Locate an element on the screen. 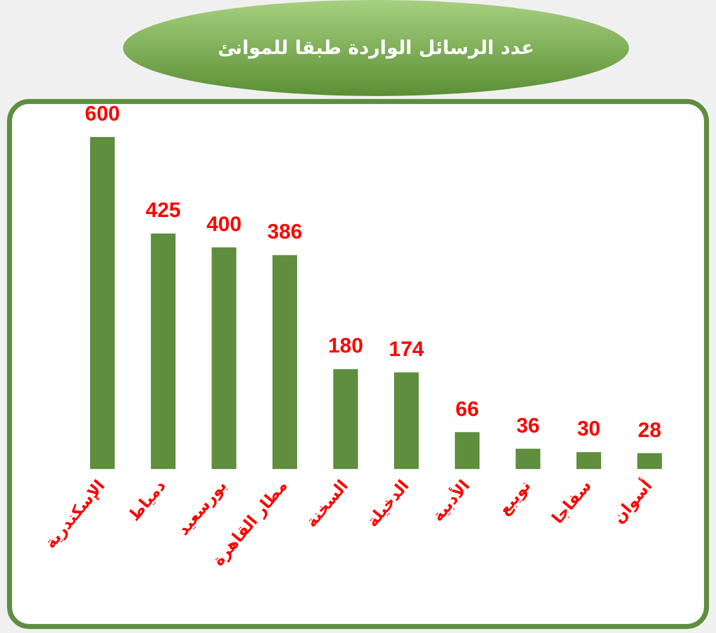 Image resolution: width=716 pixels, height=633 pixels. x-tick-label: سفاجا is located at coordinates (572, 502).